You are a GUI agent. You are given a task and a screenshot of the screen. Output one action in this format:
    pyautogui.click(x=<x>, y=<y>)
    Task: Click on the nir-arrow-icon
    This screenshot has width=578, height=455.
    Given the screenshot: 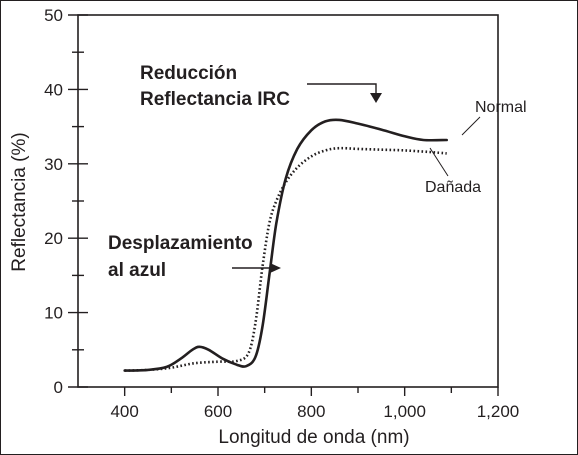 What is the action you would take?
    pyautogui.click(x=342, y=89)
    